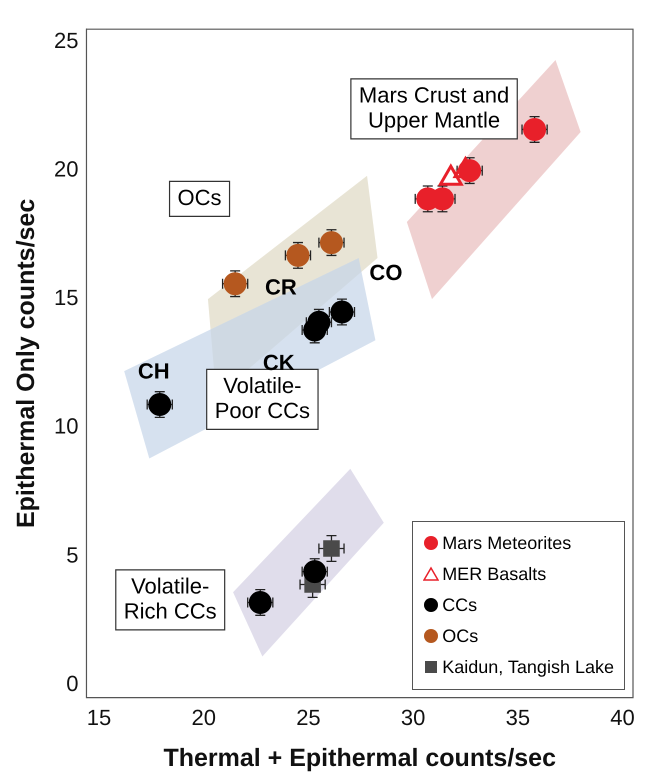  I want to click on annotation: CR, so click(281, 287).